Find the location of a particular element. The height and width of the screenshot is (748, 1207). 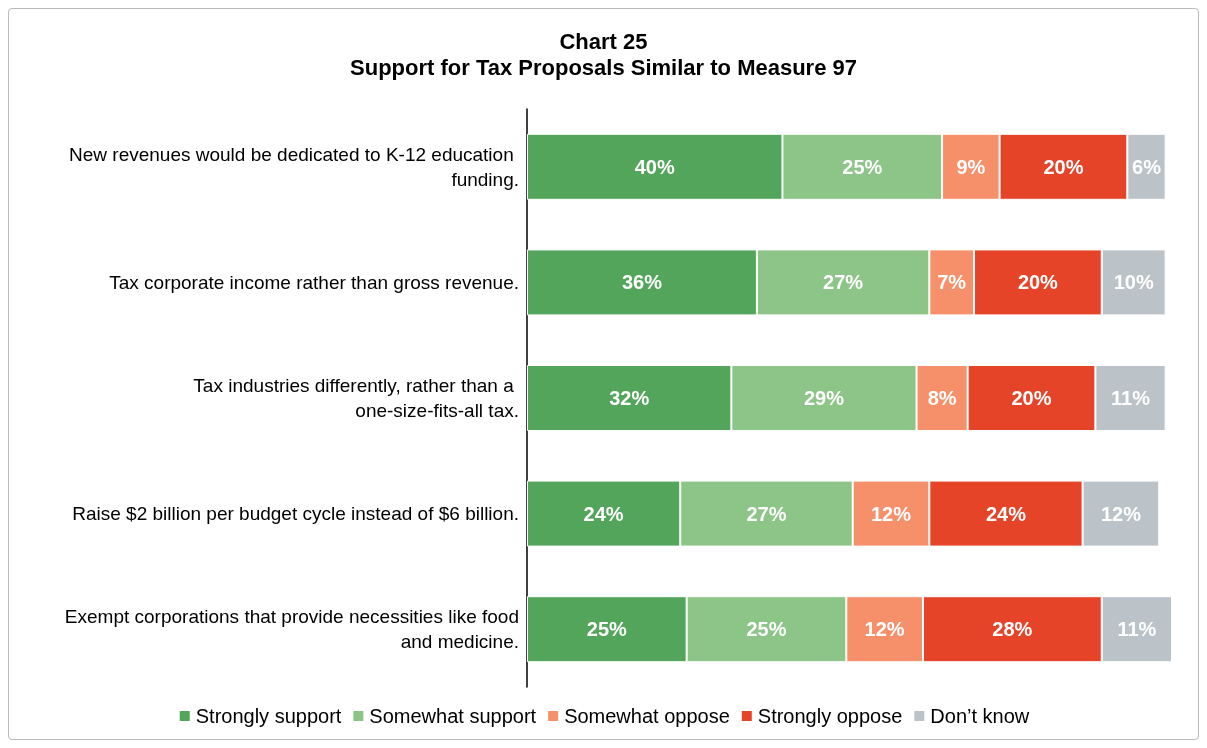

data-label: 32% is located at coordinates (629, 398).